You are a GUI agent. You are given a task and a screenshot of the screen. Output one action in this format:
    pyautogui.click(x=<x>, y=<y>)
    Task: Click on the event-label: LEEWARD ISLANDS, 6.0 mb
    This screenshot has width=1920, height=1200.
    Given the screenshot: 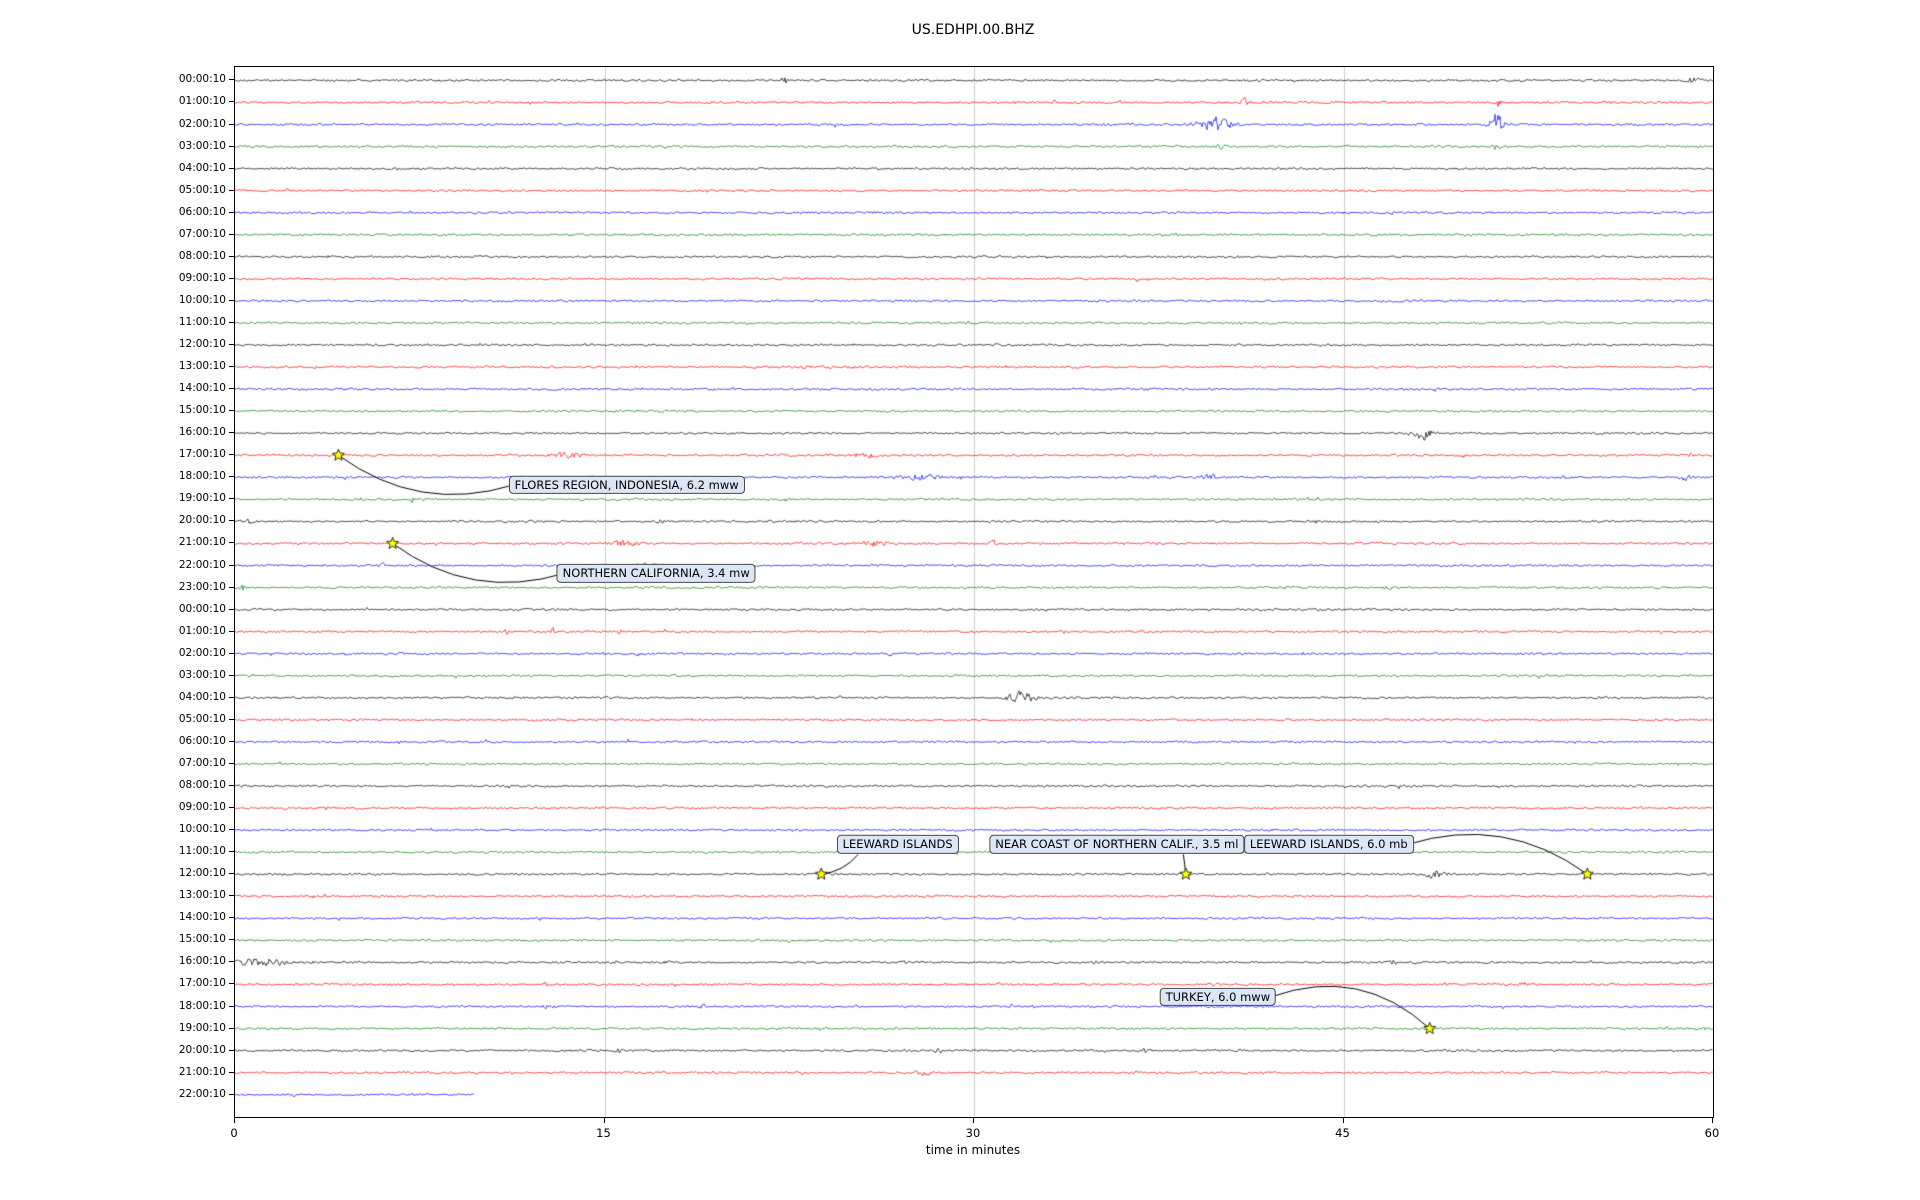 What is the action you would take?
    pyautogui.click(x=1328, y=844)
    